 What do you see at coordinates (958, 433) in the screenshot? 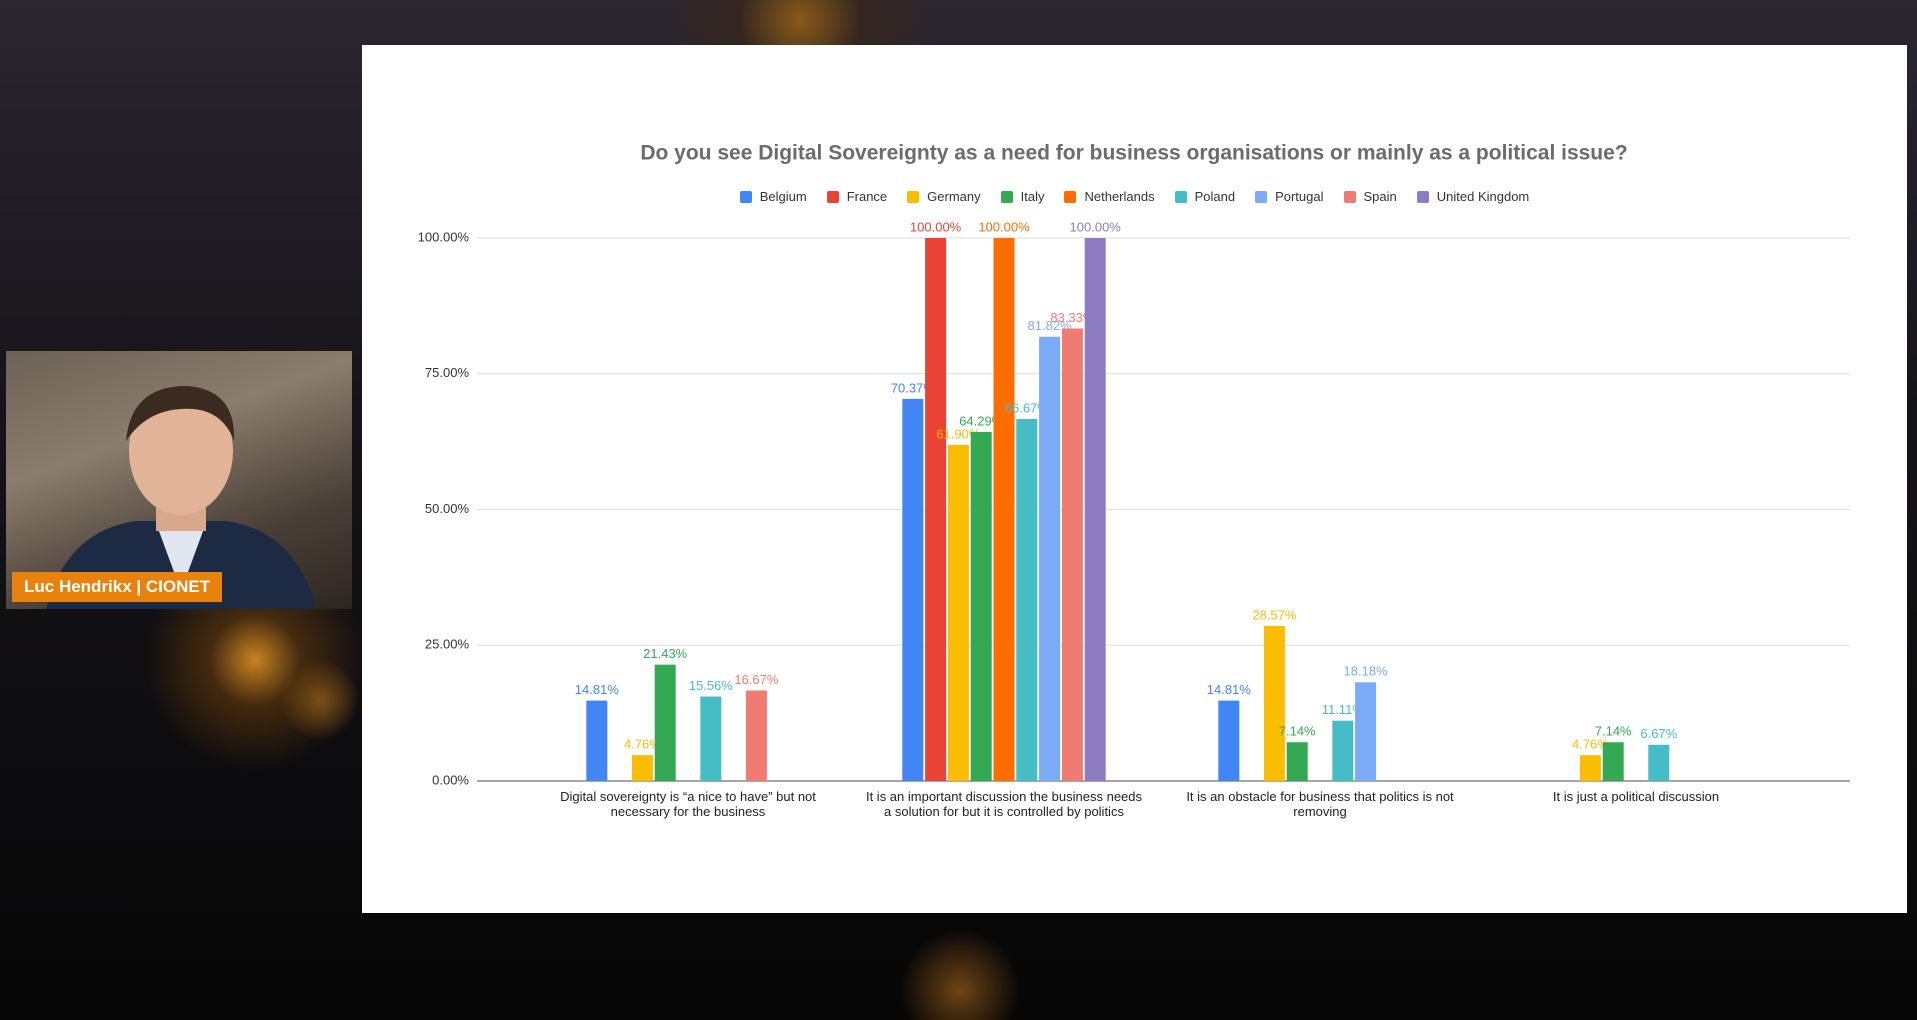
I see `value-label: 61.90%` at bounding box center [958, 433].